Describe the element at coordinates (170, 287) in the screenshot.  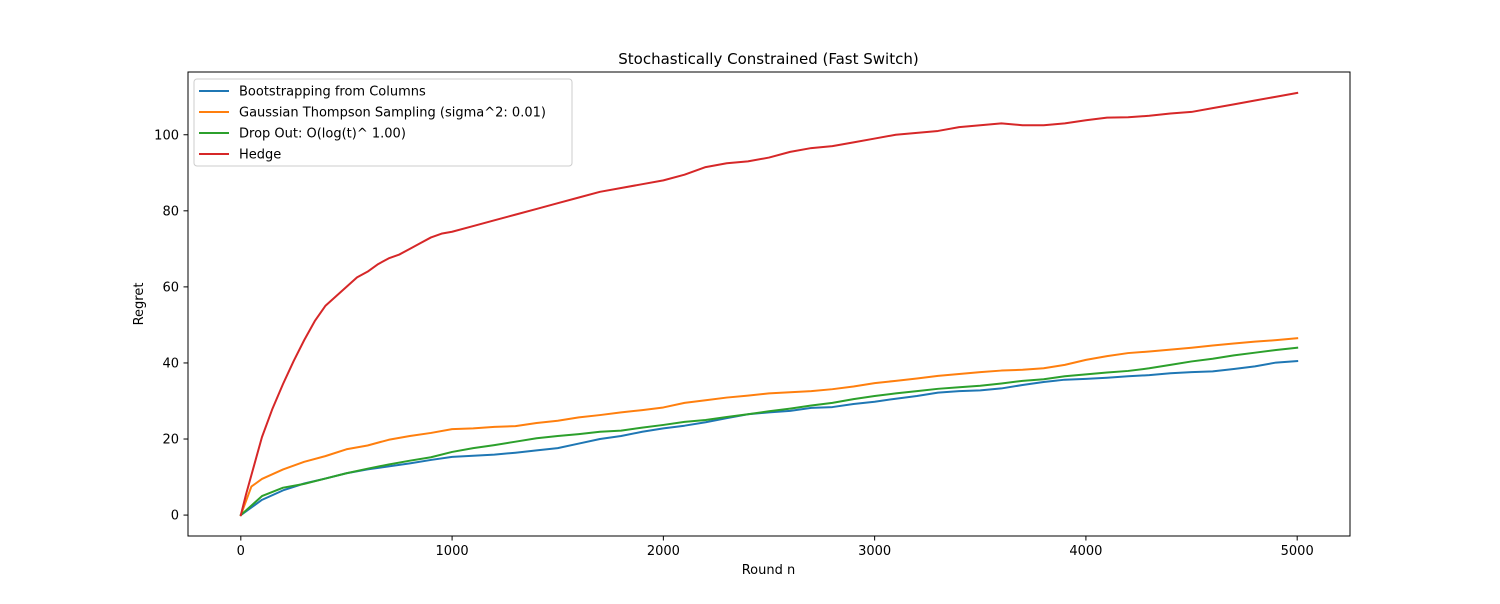
I see `y-tick-label: 60` at that location.